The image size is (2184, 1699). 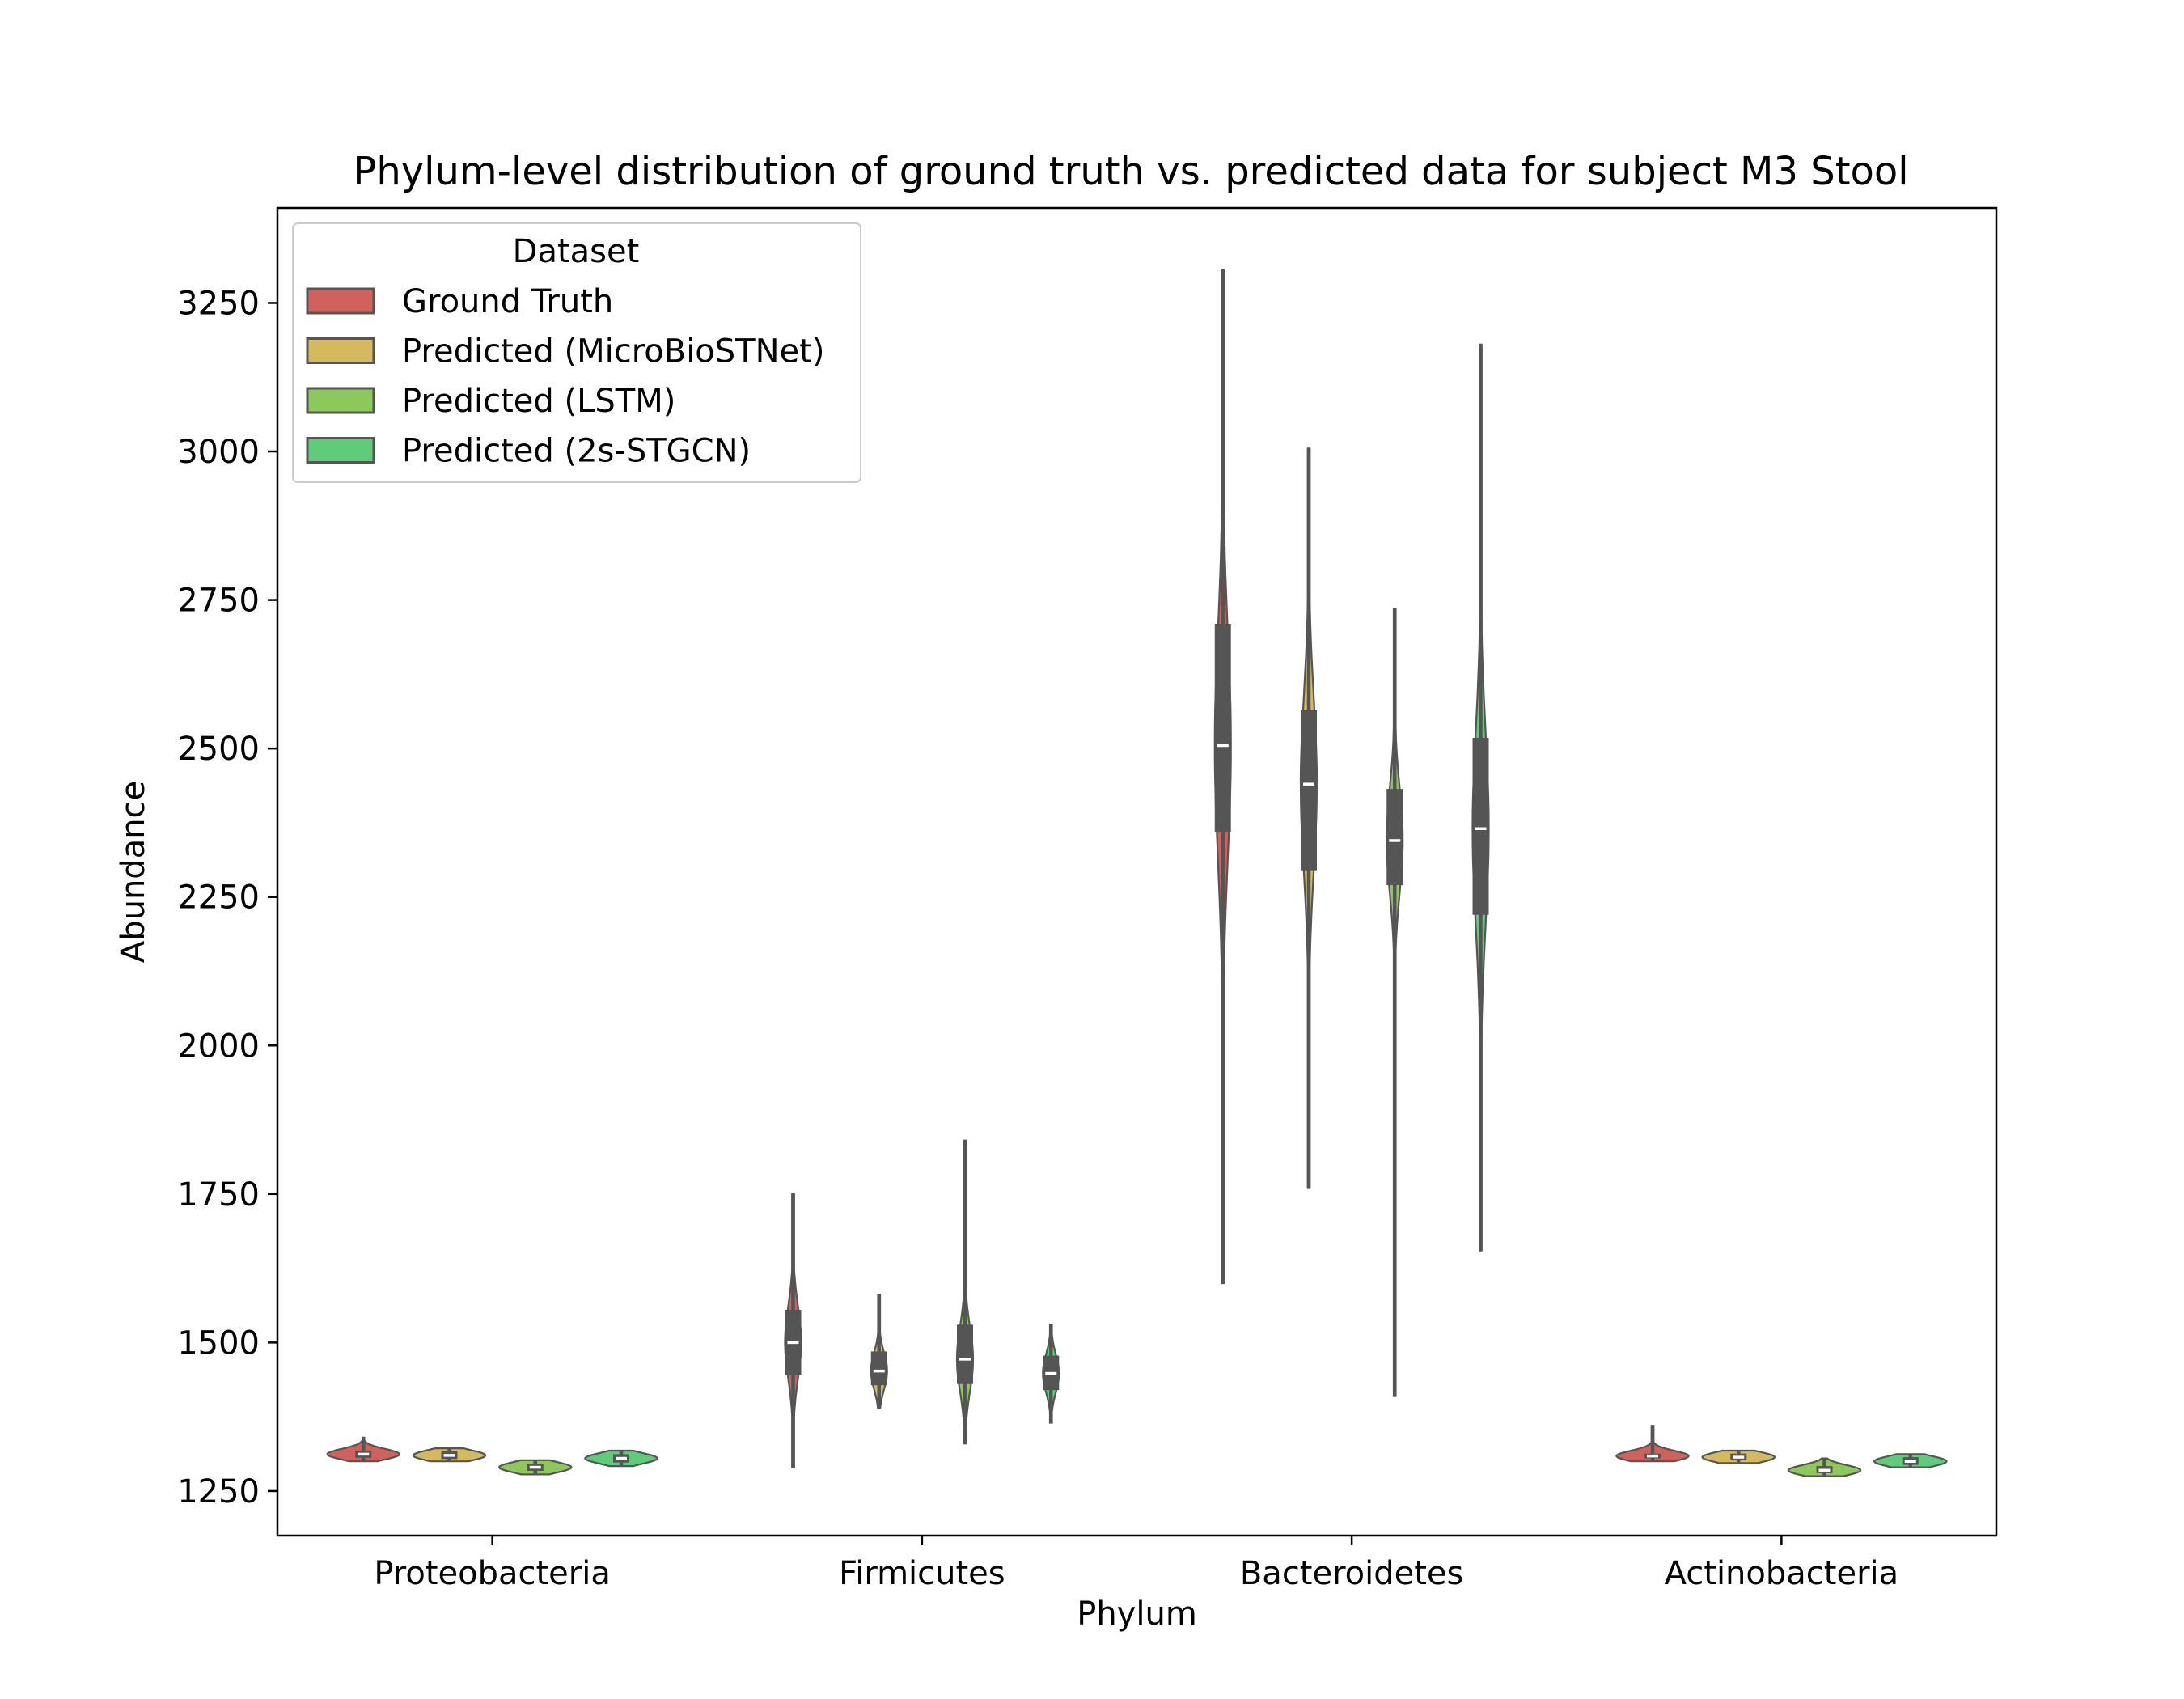 What do you see at coordinates (133, 872) in the screenshot?
I see `y-axis-title: Abundance` at bounding box center [133, 872].